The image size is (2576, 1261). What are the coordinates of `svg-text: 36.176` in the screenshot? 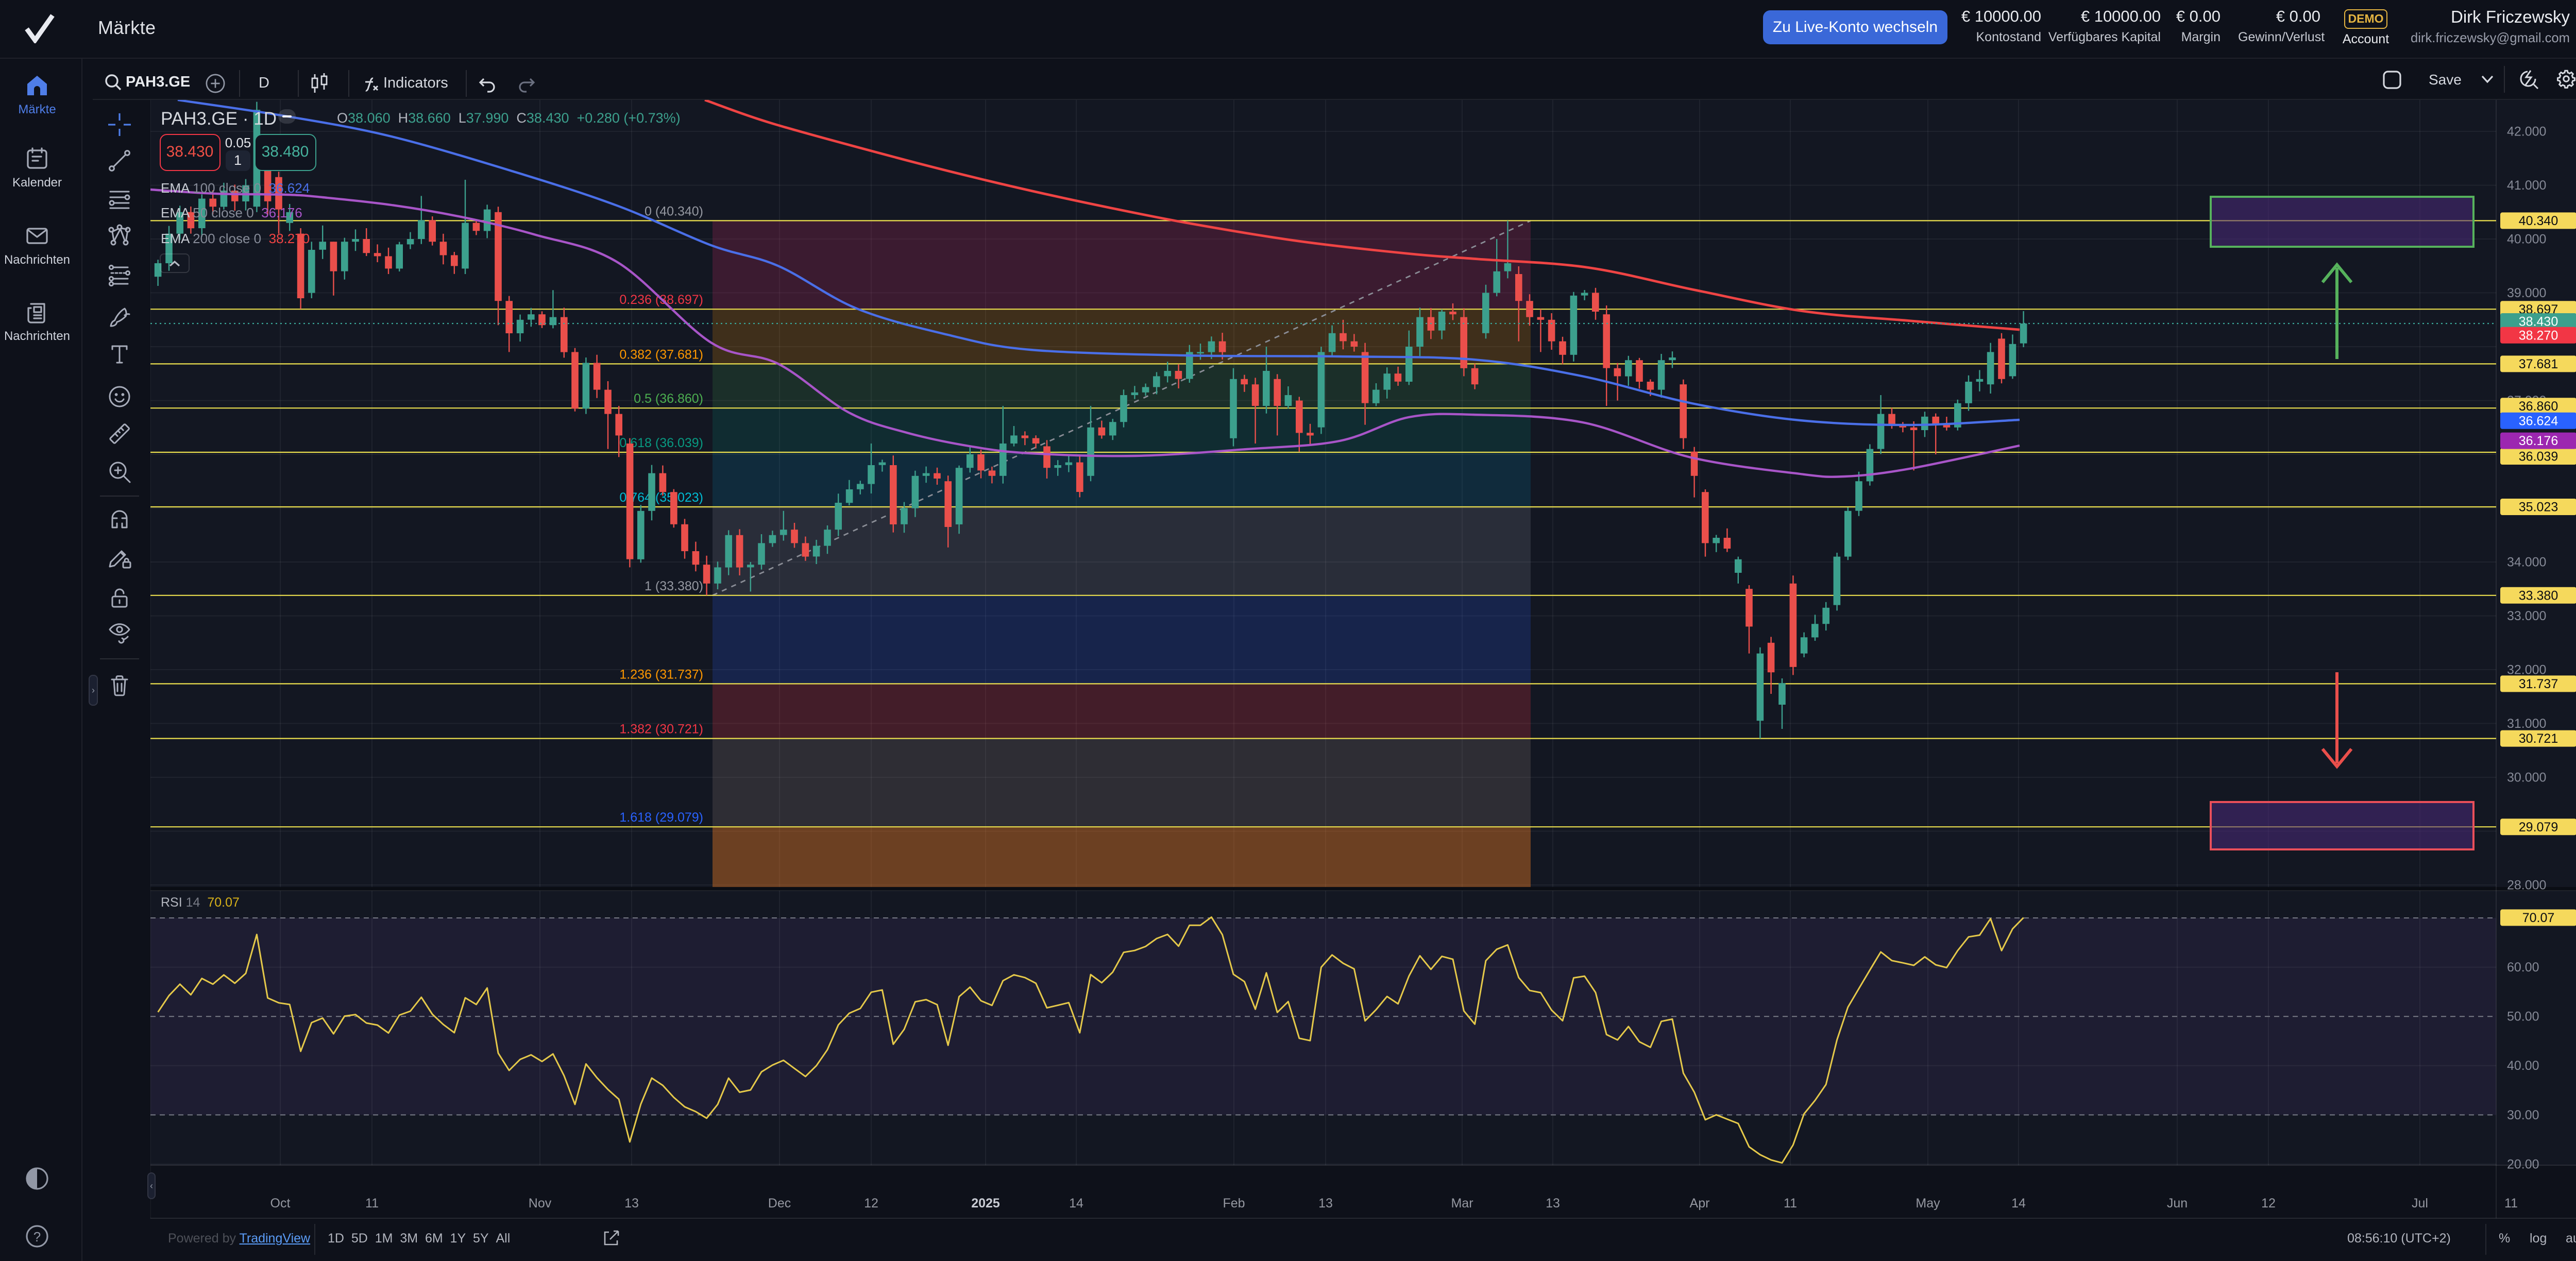 It's located at (2538, 441).